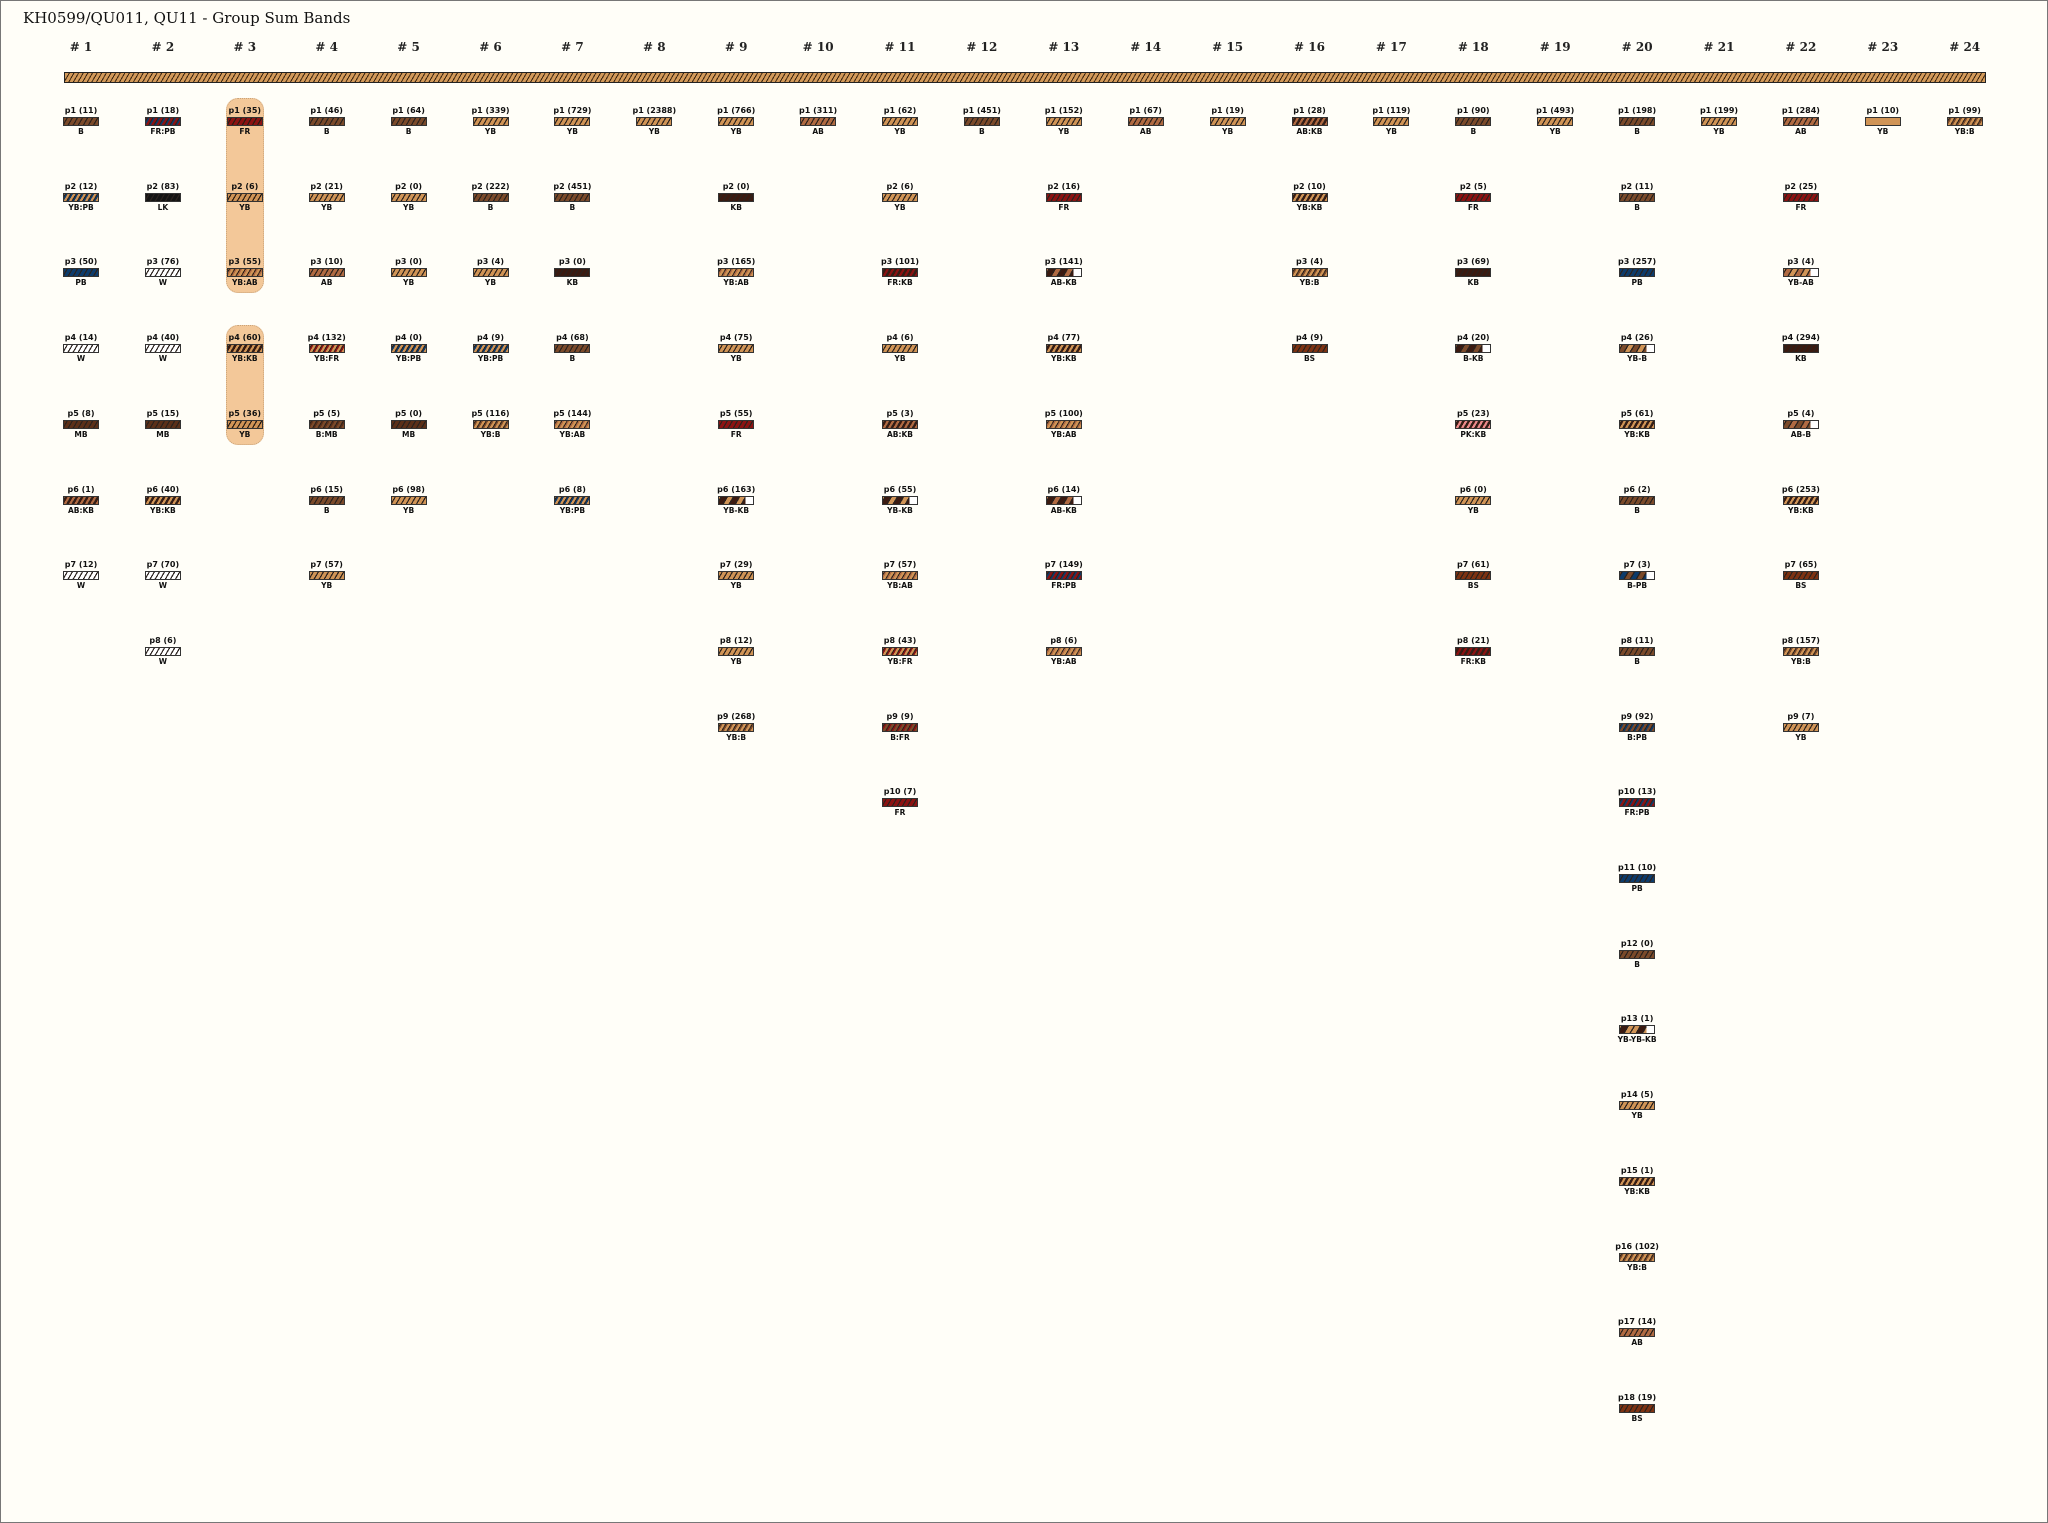 Image resolution: width=2048 pixels, height=1523 pixels. I want to click on band-item: p2 (5) FR, so click(1473, 197).